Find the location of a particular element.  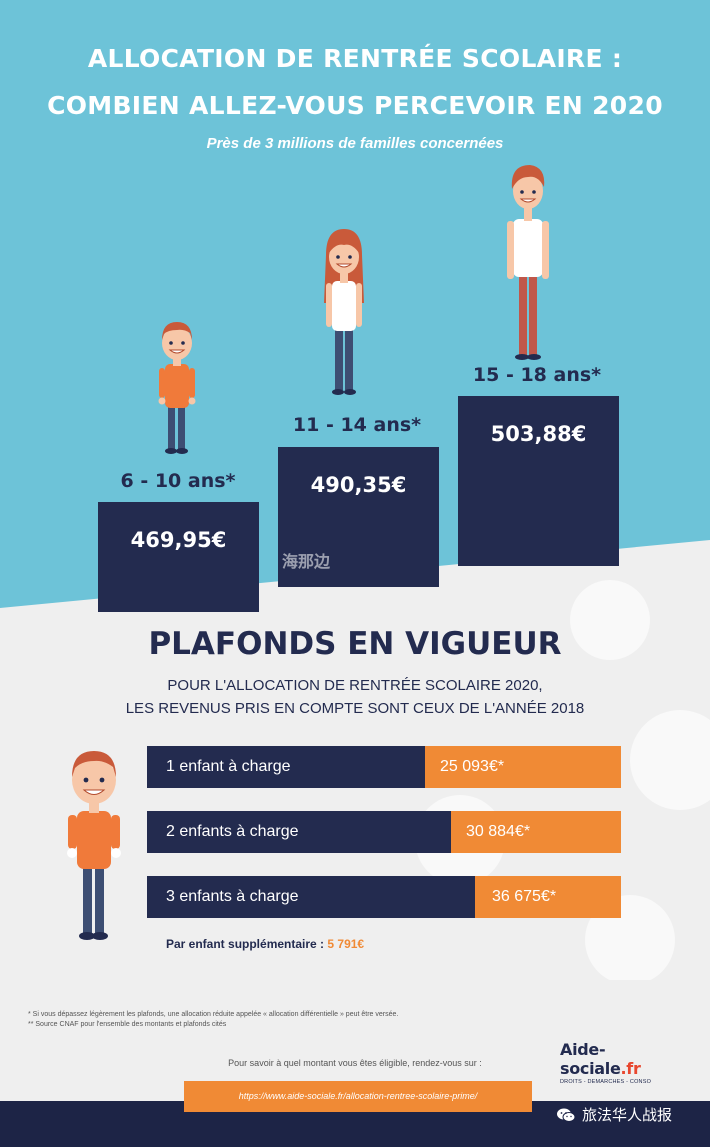

plafond-row: 1 enfant à charge 25 093€* is located at coordinates (384, 767).